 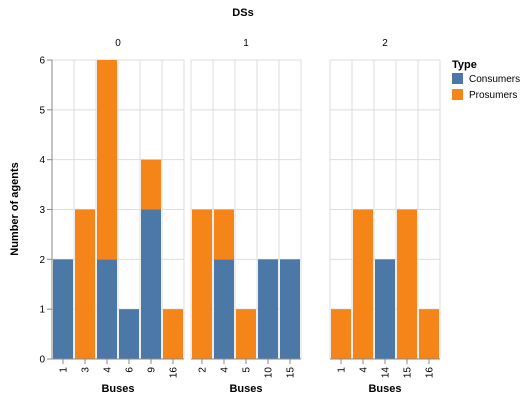 What do you see at coordinates (385, 43) in the screenshot?
I see `facet-label: 2` at bounding box center [385, 43].